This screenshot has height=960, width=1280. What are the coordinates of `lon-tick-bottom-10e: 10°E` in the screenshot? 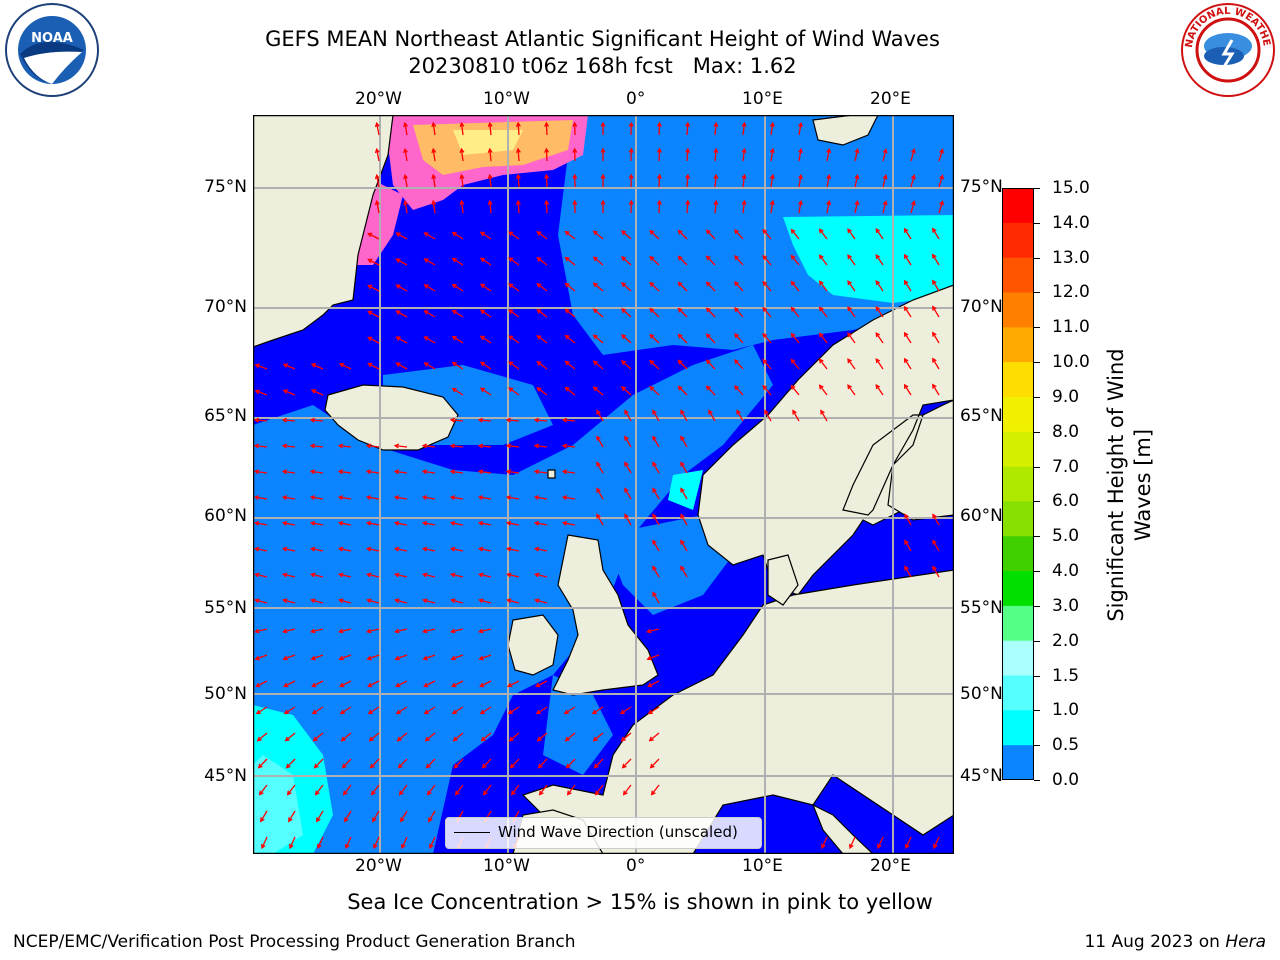 It's located at (762, 866).